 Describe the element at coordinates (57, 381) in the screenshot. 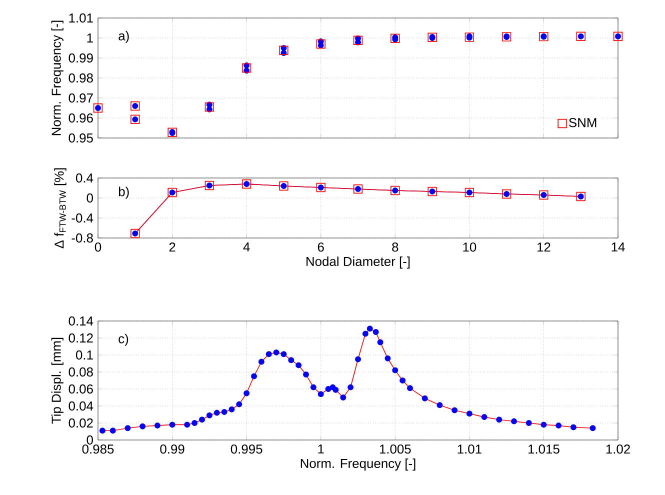

I see `y-axis-title: Tip Displ. [mm]` at that location.